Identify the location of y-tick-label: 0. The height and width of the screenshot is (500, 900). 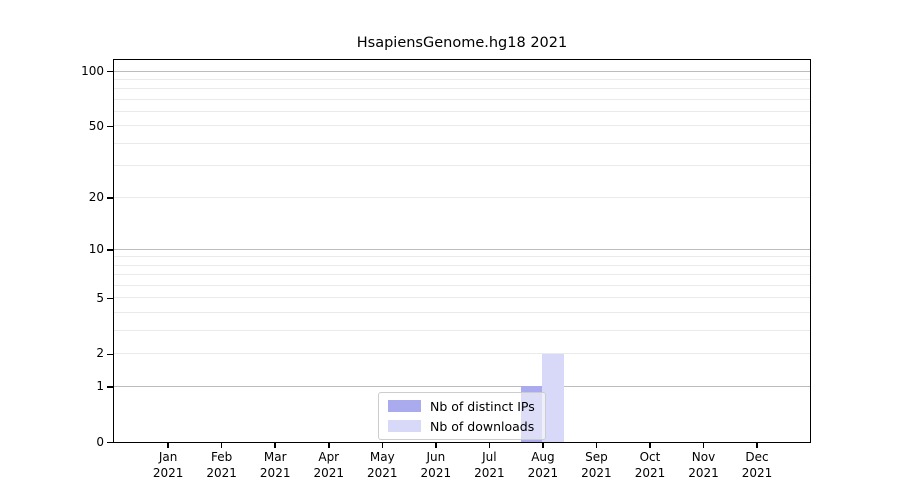
(100, 441).